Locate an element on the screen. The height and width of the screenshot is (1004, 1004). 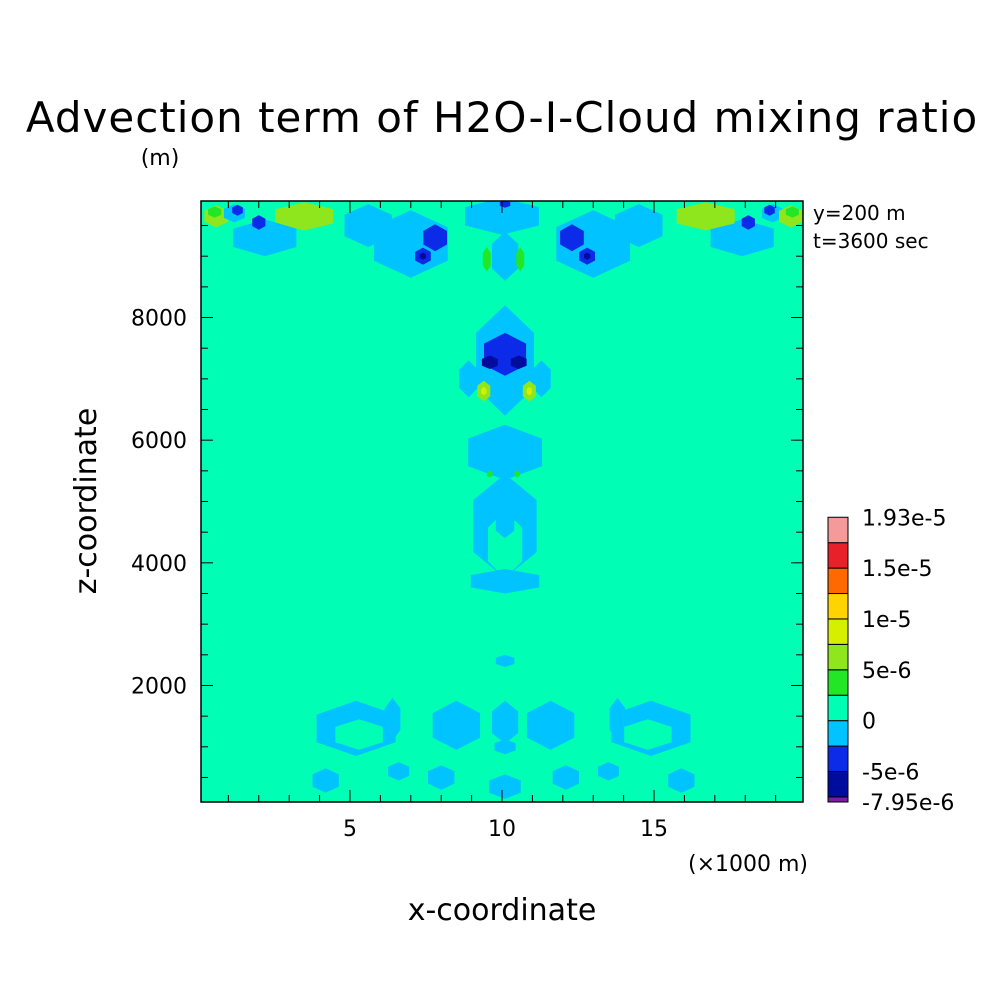
x-tick-label: 10 is located at coordinates (502, 829).